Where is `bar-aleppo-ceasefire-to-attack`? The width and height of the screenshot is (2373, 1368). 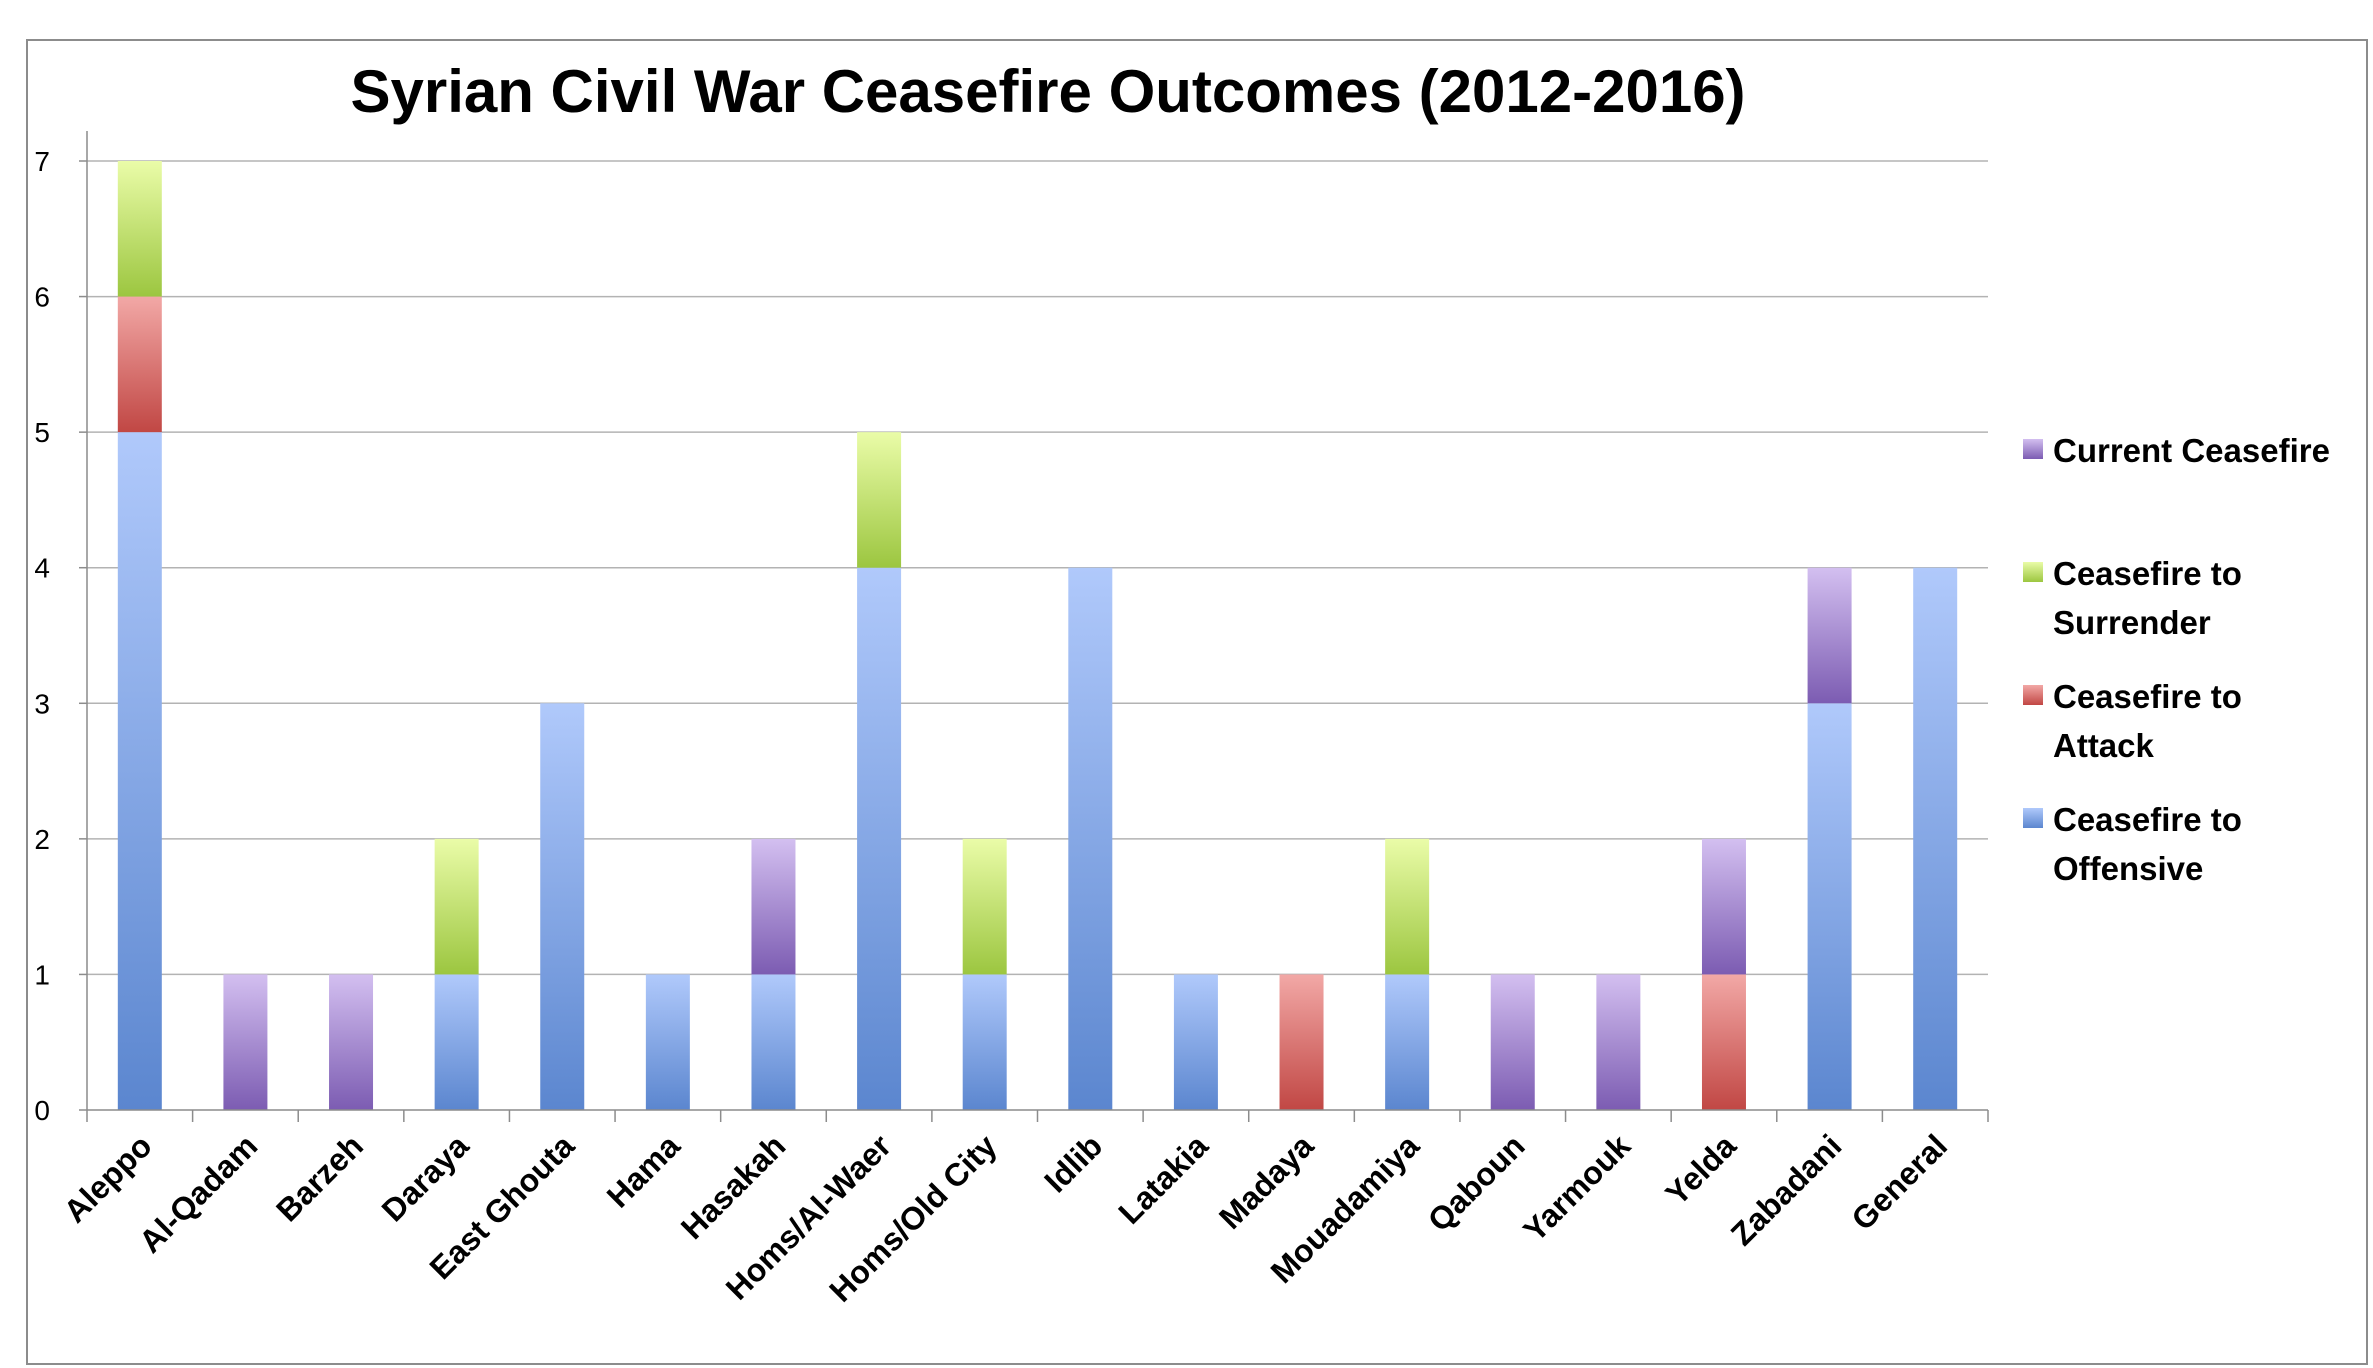 bar-aleppo-ceasefire-to-attack is located at coordinates (139, 364).